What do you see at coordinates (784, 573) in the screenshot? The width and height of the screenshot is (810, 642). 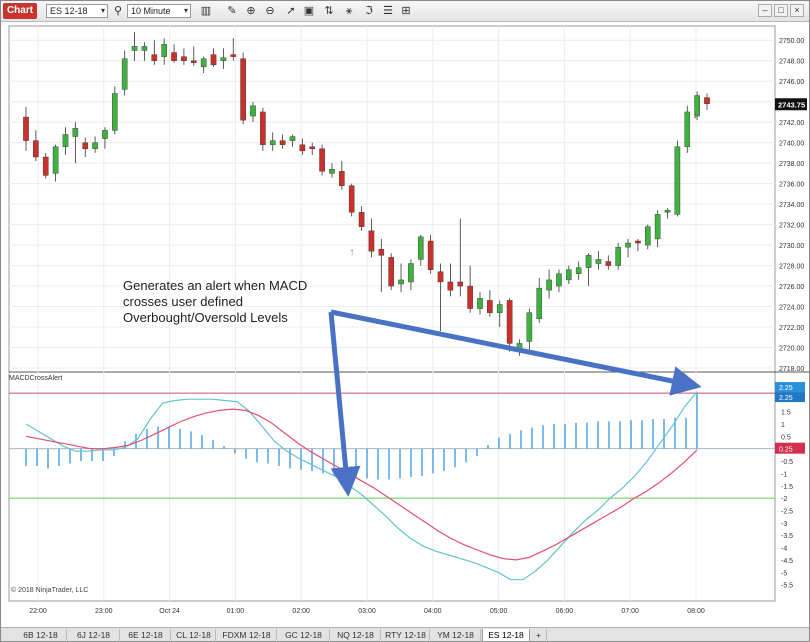 I see `macd-tick-label: -5` at bounding box center [784, 573].